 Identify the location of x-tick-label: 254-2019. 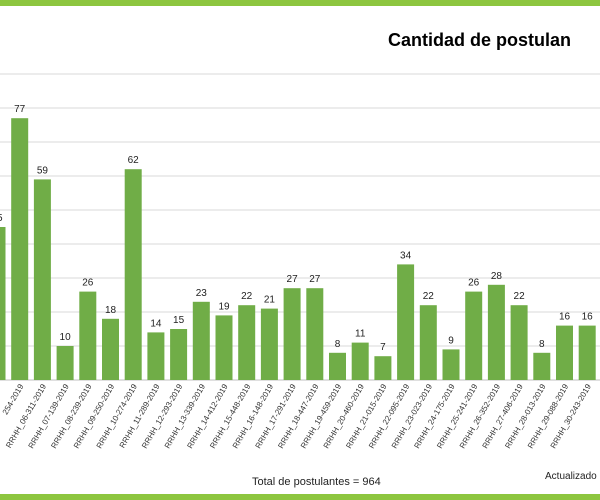
(13, 399).